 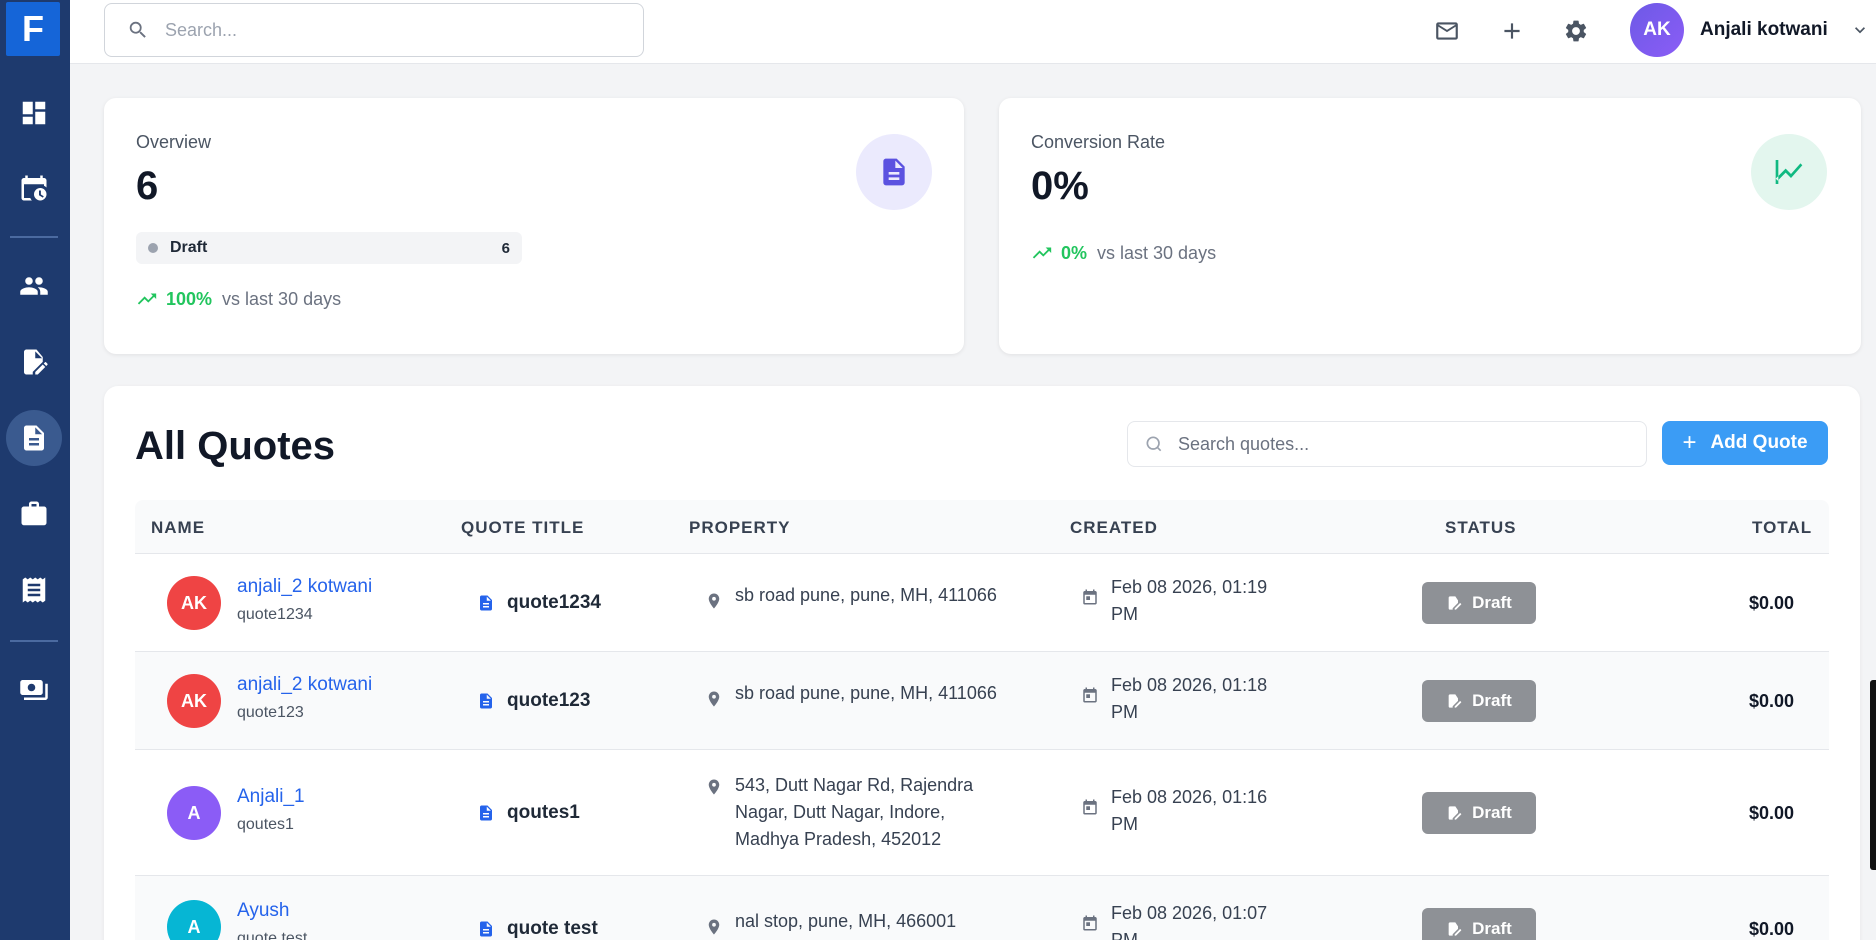 What do you see at coordinates (1481, 527) in the screenshot?
I see `column-header-status: STATUS` at bounding box center [1481, 527].